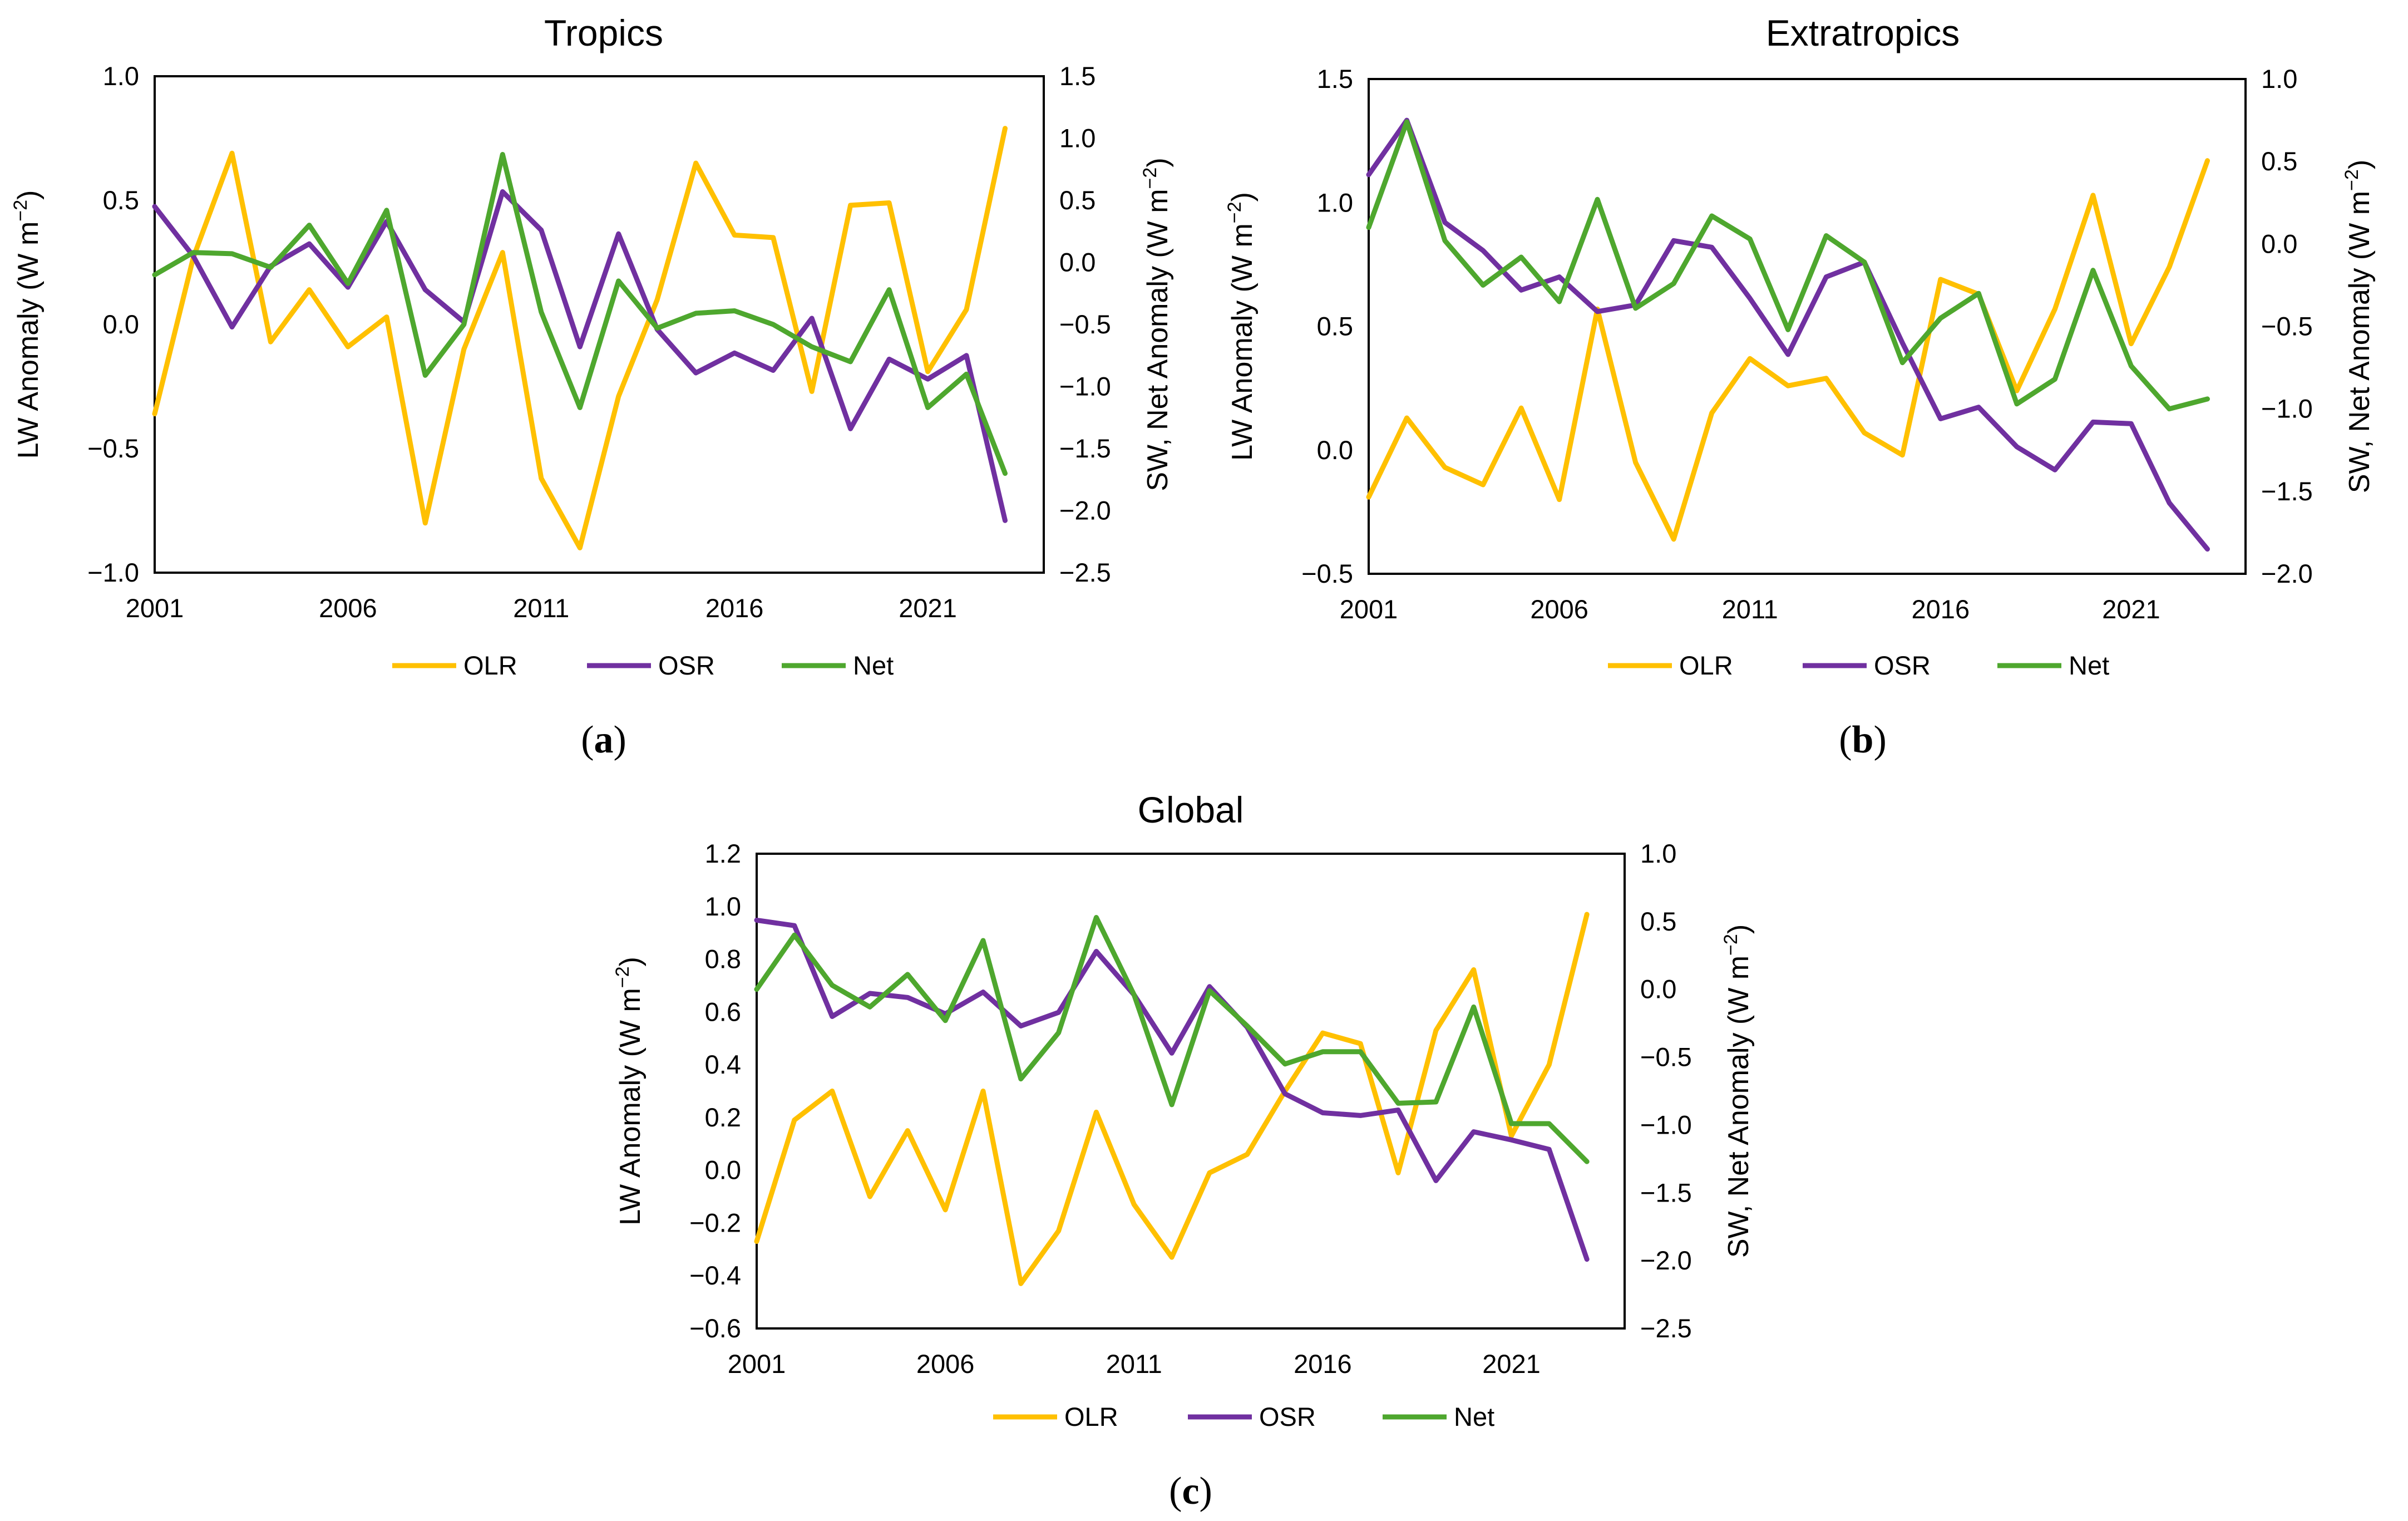 This screenshot has width=2408, height=1521. I want to click on y-left-tick-label: −1.0, so click(113, 572).